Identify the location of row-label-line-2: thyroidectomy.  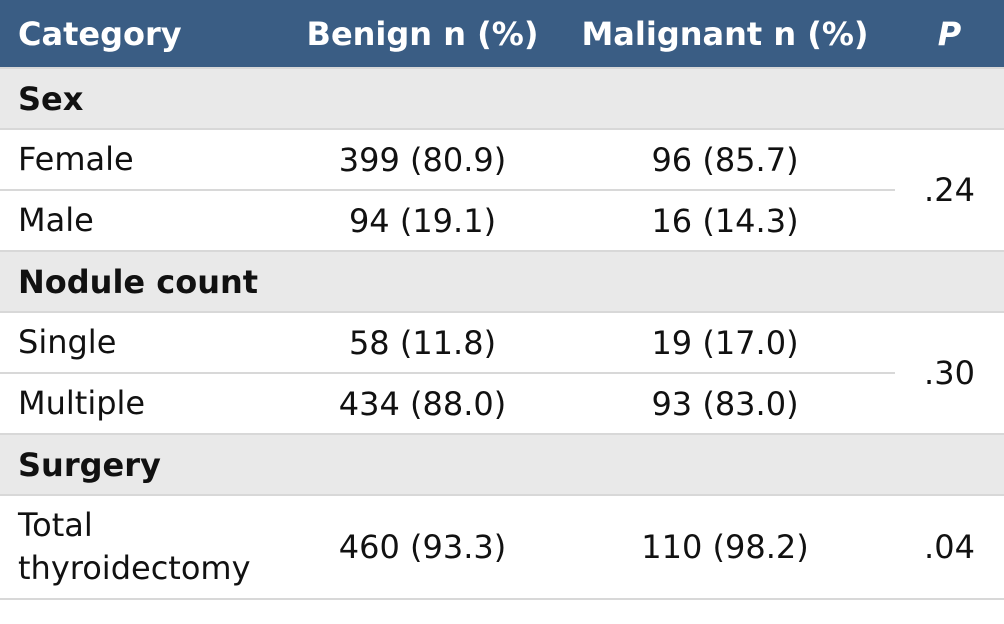
(134, 568).